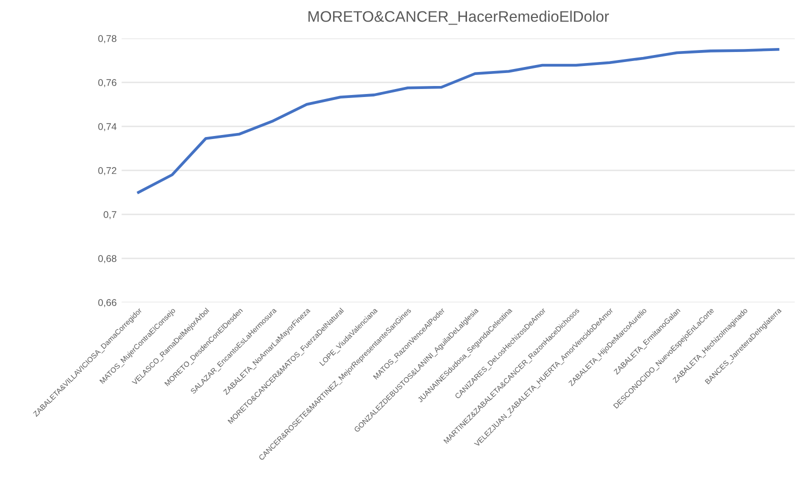 The image size is (811, 480). What do you see at coordinates (107, 259) in the screenshot?
I see `y-tick-label: 0,68` at bounding box center [107, 259].